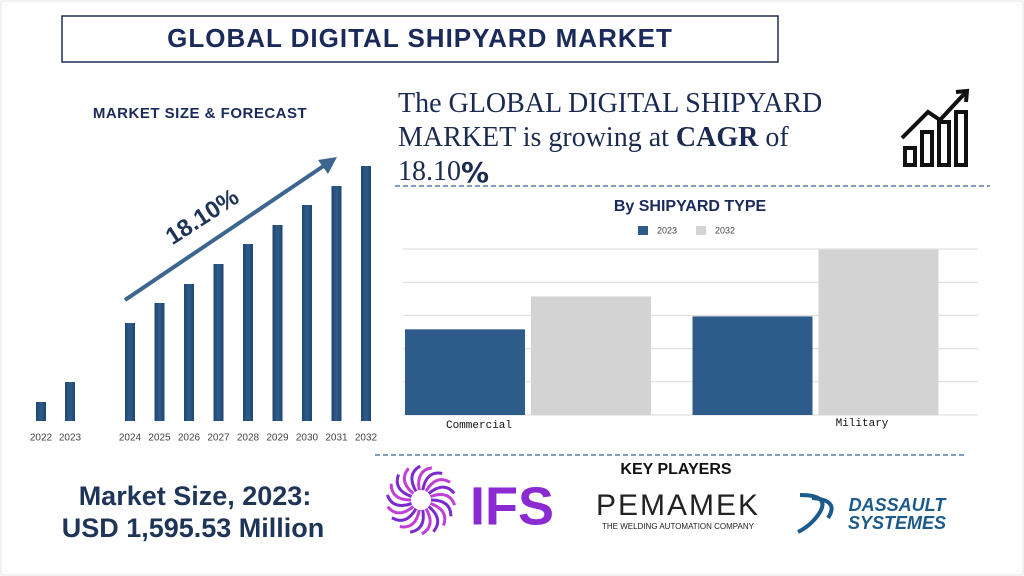 The width and height of the screenshot is (1024, 576). Describe the element at coordinates (443, 172) in the screenshot. I see `headline-part: 18.10%` at that location.